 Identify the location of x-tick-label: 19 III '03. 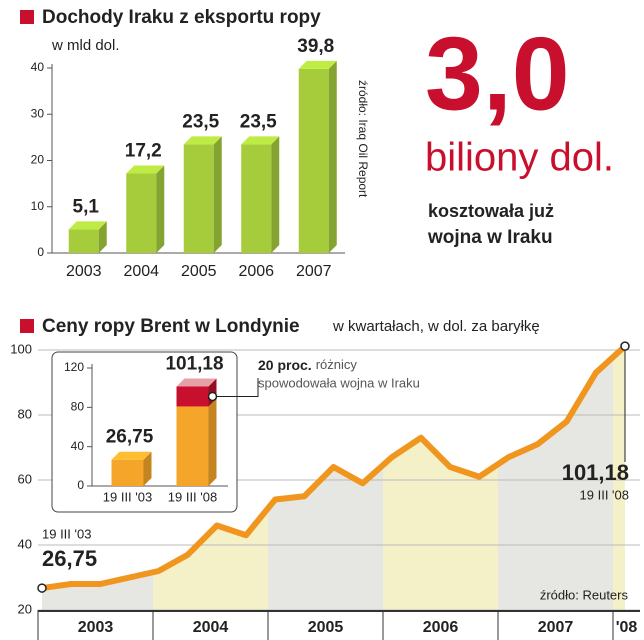
(127, 496).